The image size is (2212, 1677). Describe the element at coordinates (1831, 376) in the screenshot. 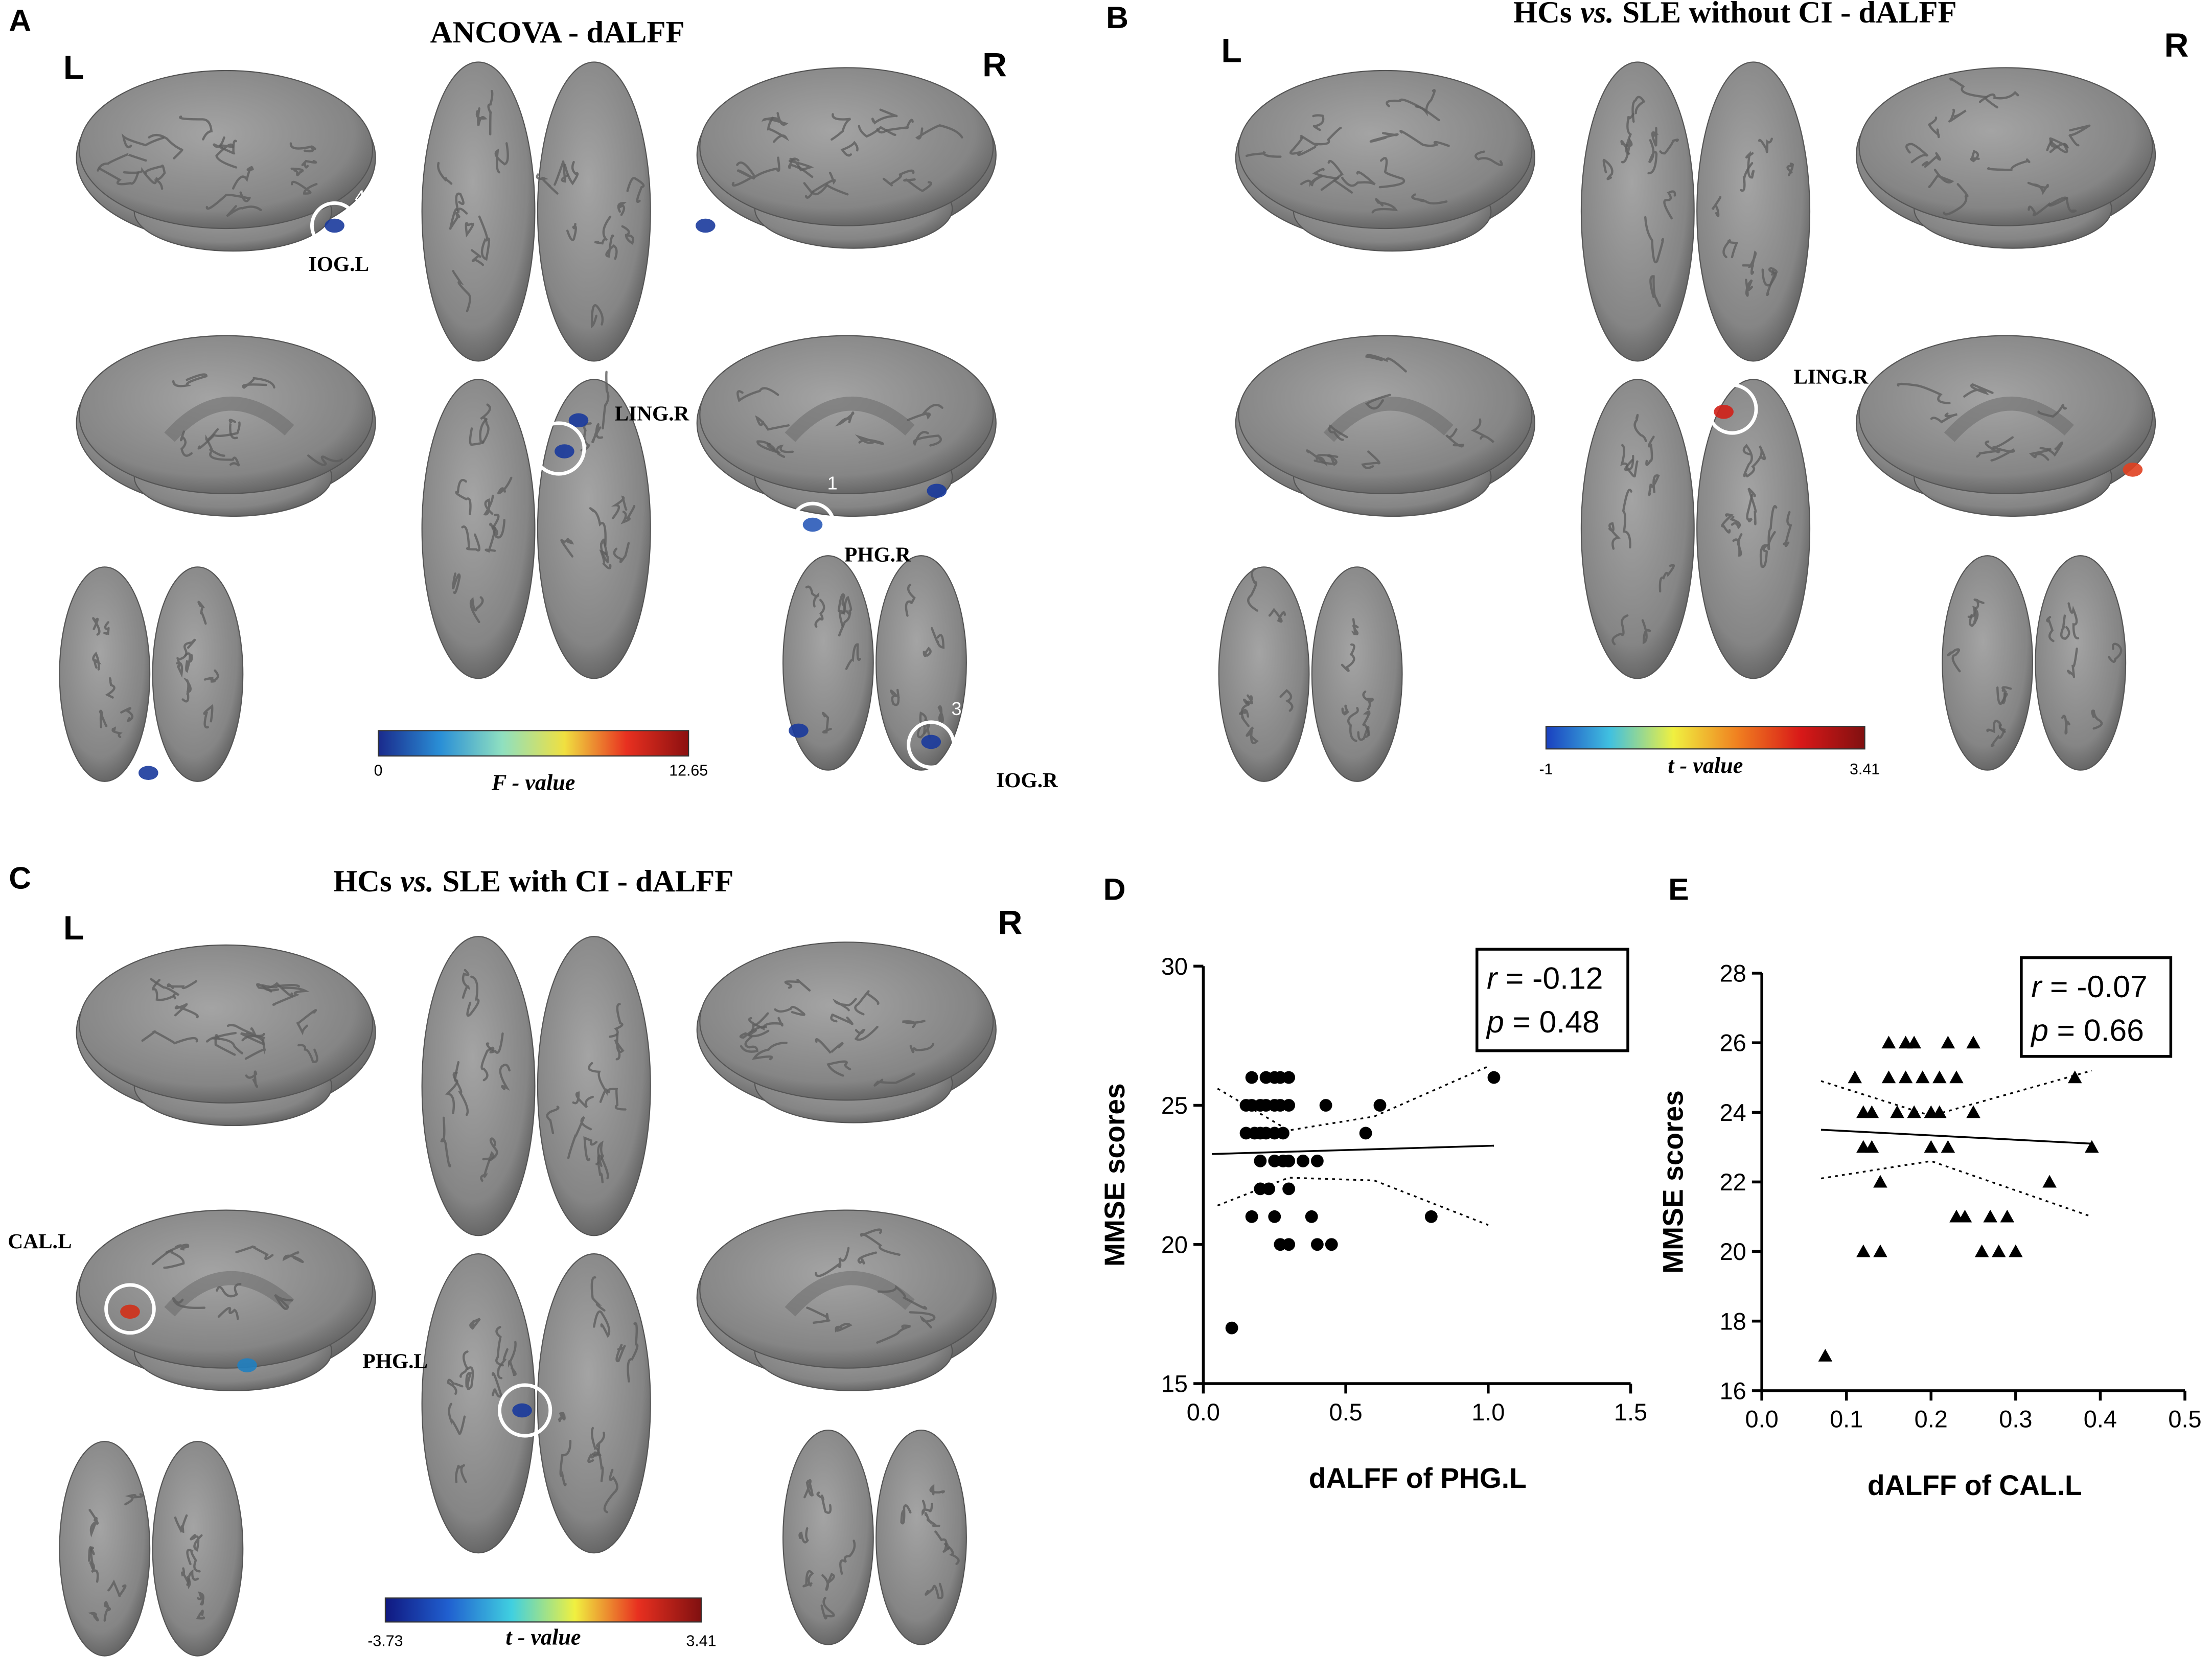

I see `region-label: LING.R` at that location.